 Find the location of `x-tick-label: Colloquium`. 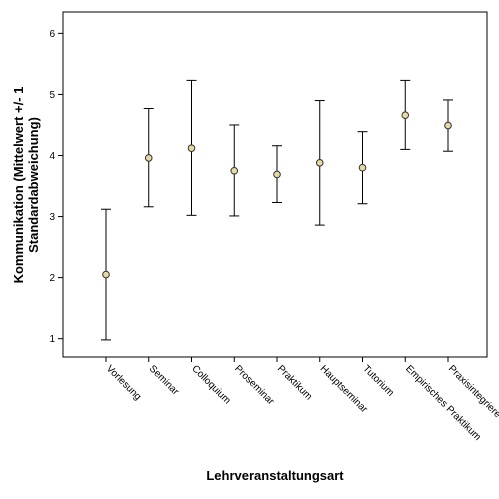

x-tick-label: Colloquium is located at coordinates (210, 384).